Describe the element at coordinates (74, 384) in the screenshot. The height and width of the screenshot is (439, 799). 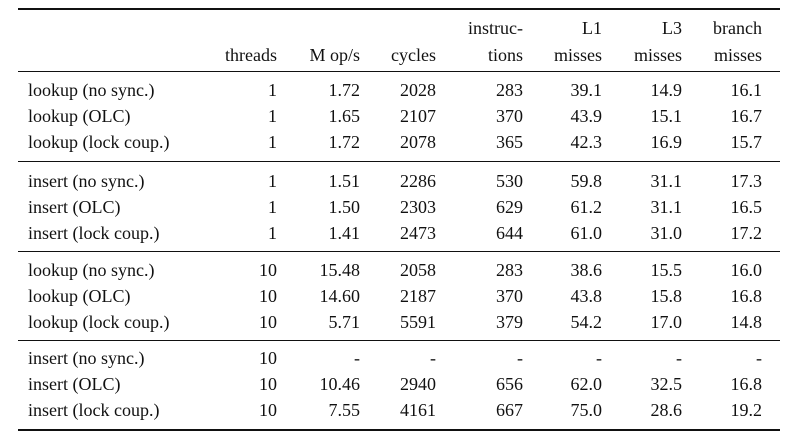
I see `row-label: insert (OLC)` at that location.